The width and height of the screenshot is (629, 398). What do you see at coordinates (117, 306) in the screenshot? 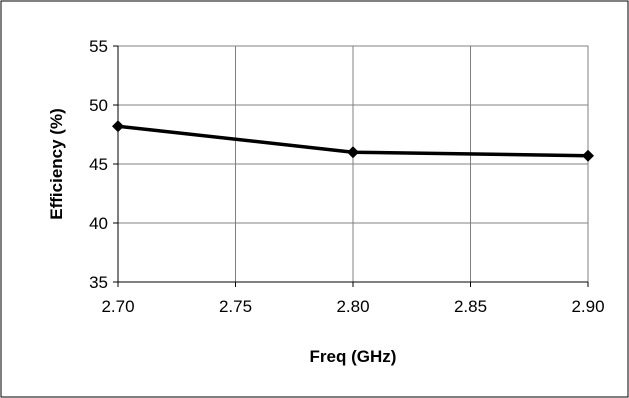
I see `x-tick-label: 2.70` at bounding box center [117, 306].